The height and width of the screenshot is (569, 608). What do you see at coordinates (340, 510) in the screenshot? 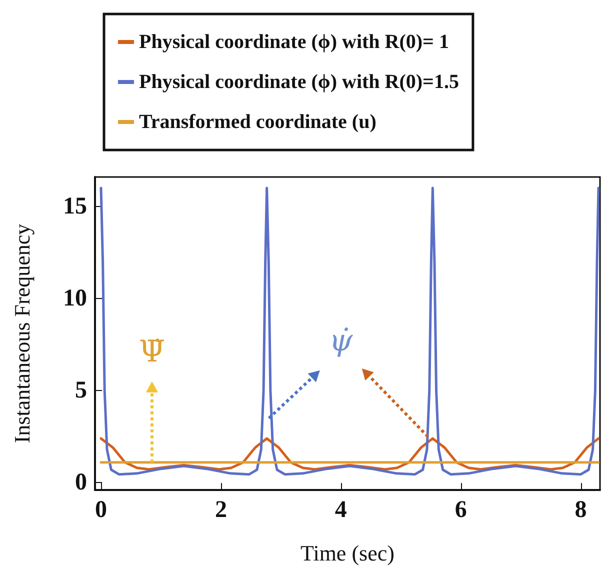
I see `x-tick-label: 4` at bounding box center [340, 510].